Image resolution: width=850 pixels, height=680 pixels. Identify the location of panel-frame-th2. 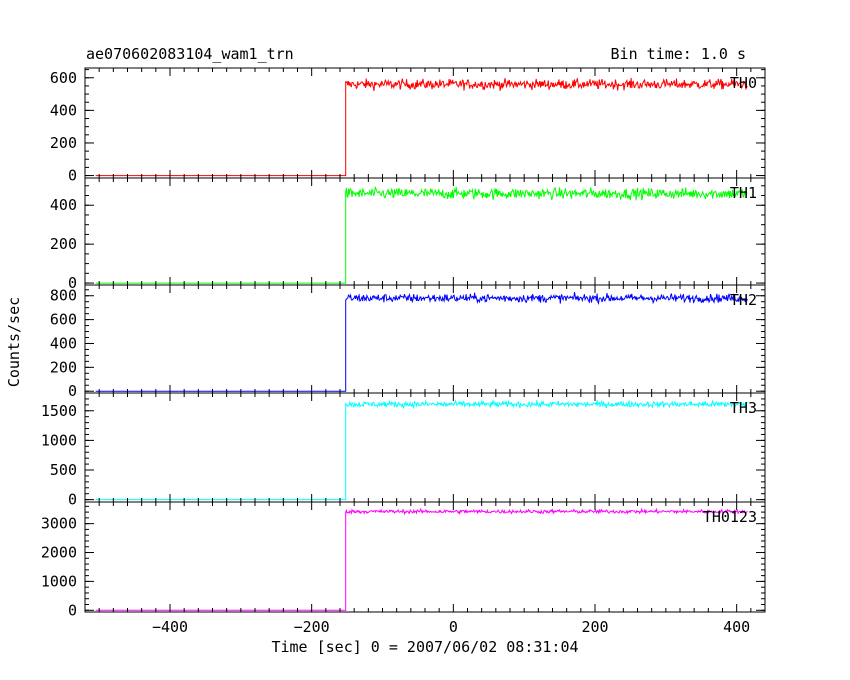
(425, 339).